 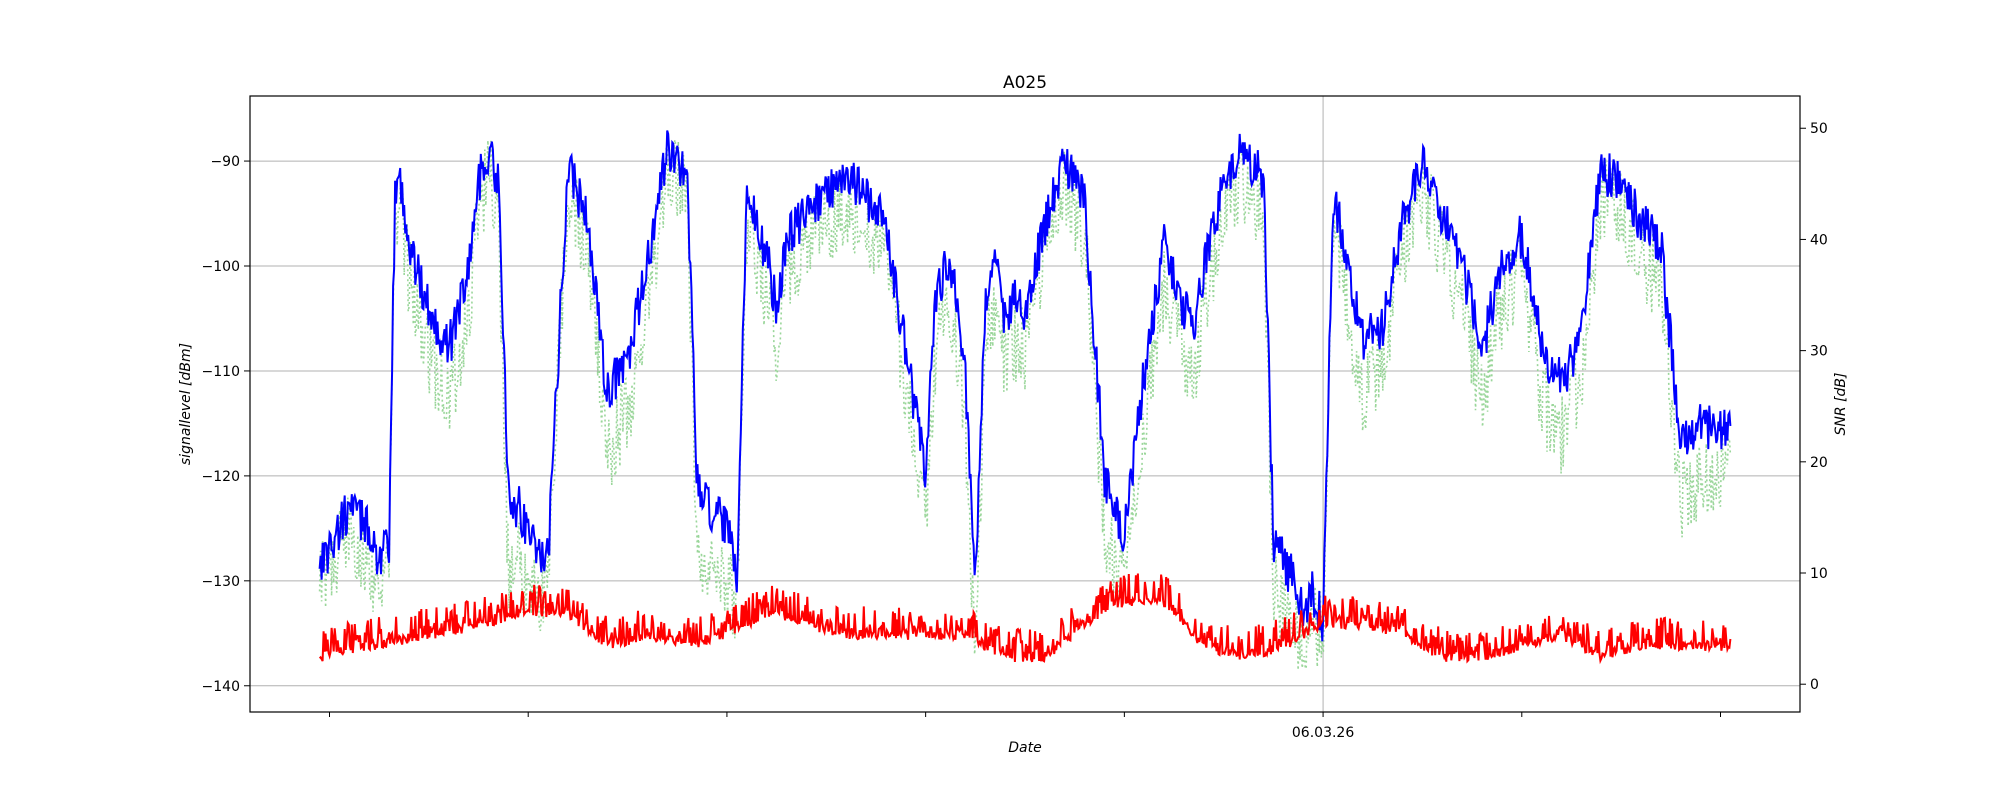 What do you see at coordinates (221, 582) in the screenshot?
I see `y-left-tick-label: −130` at bounding box center [221, 582].